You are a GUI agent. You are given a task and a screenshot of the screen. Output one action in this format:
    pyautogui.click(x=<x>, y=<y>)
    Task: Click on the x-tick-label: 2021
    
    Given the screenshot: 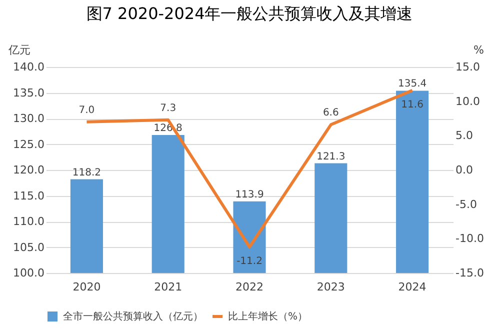 What is the action you would take?
    pyautogui.click(x=168, y=287)
    